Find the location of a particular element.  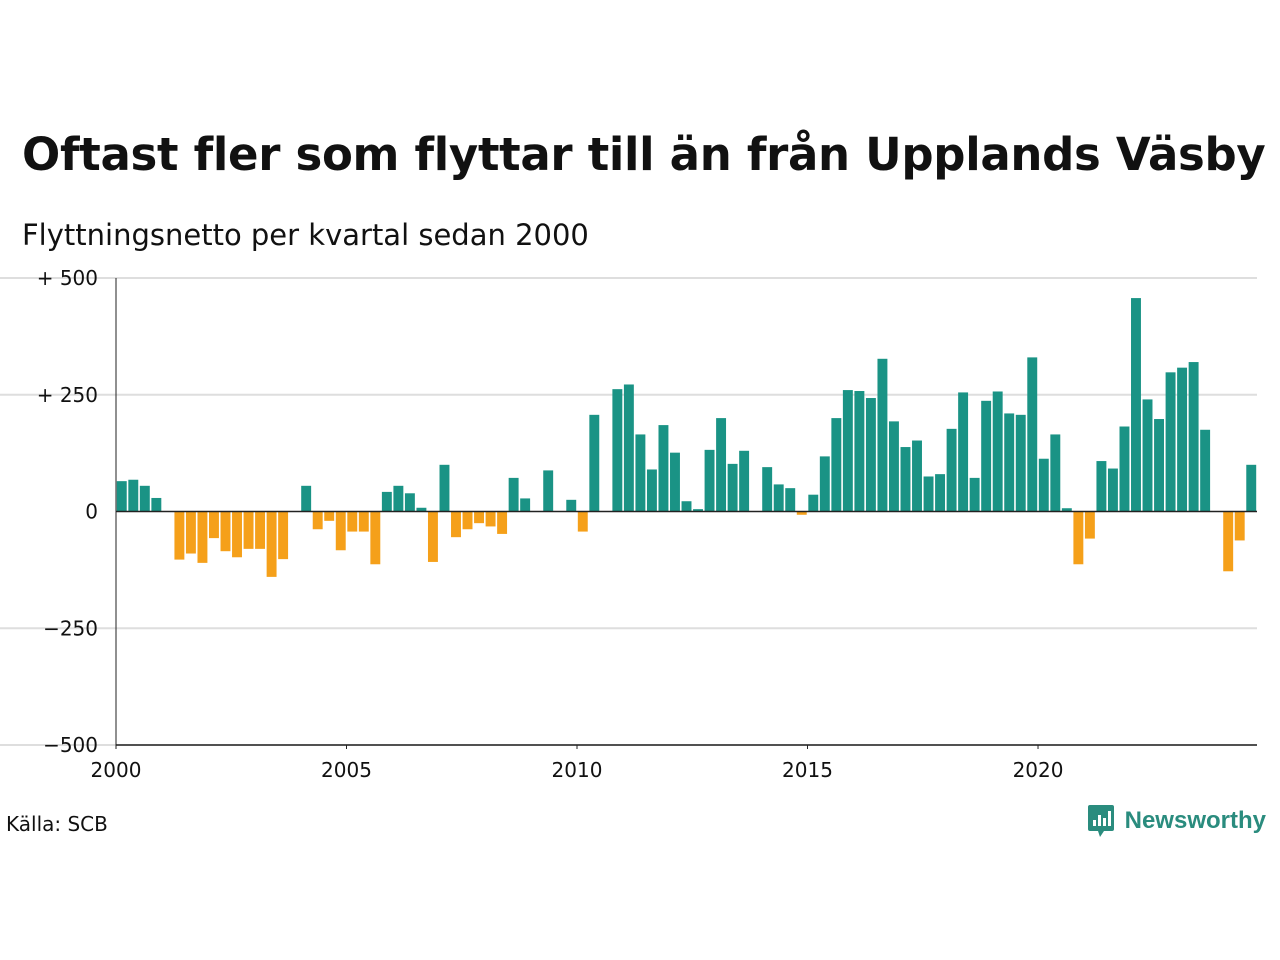

source-note: Källa: SCB is located at coordinates (57, 824).